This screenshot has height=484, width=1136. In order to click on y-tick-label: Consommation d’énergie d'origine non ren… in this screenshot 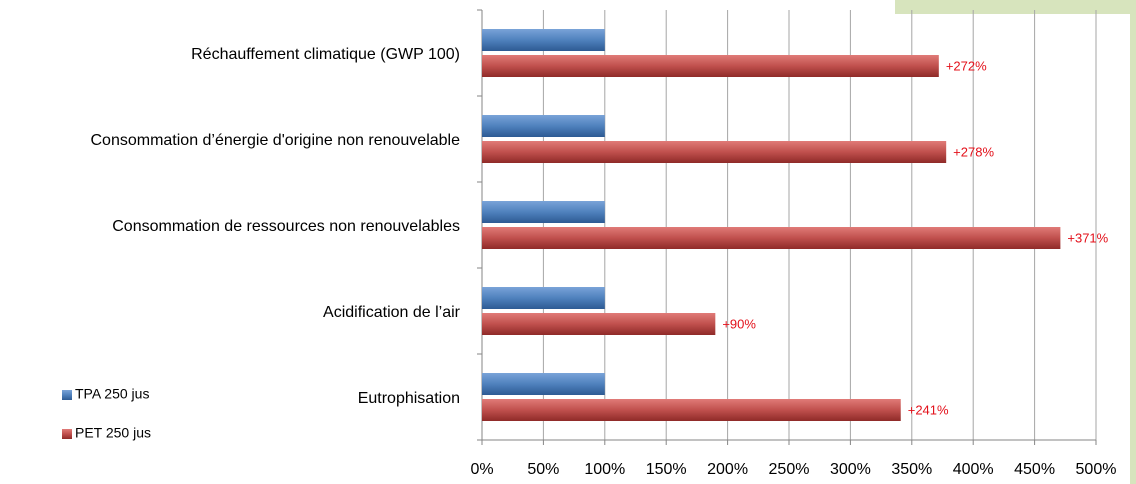, I will do `click(275, 140)`.